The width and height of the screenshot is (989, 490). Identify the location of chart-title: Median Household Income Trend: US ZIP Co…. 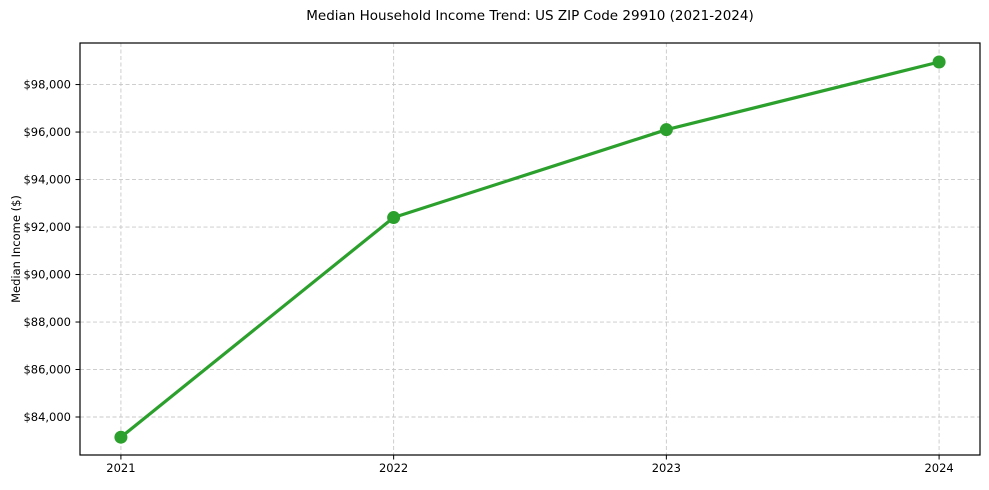
(530, 16).